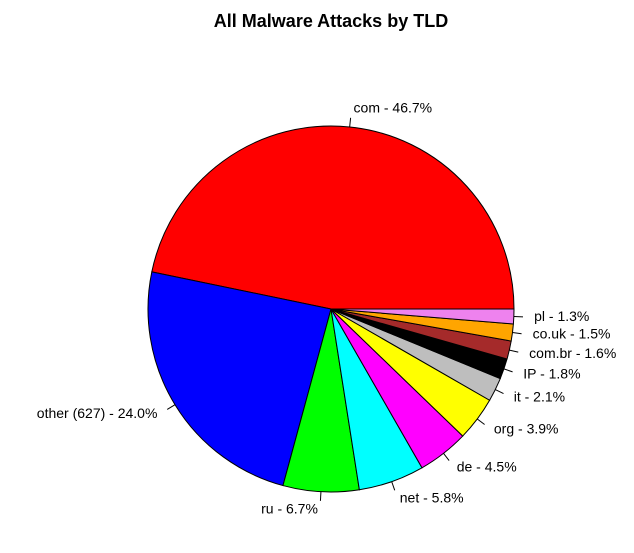  Describe the element at coordinates (551, 374) in the screenshot. I see `slice-label: IP - 1.8%` at that location.